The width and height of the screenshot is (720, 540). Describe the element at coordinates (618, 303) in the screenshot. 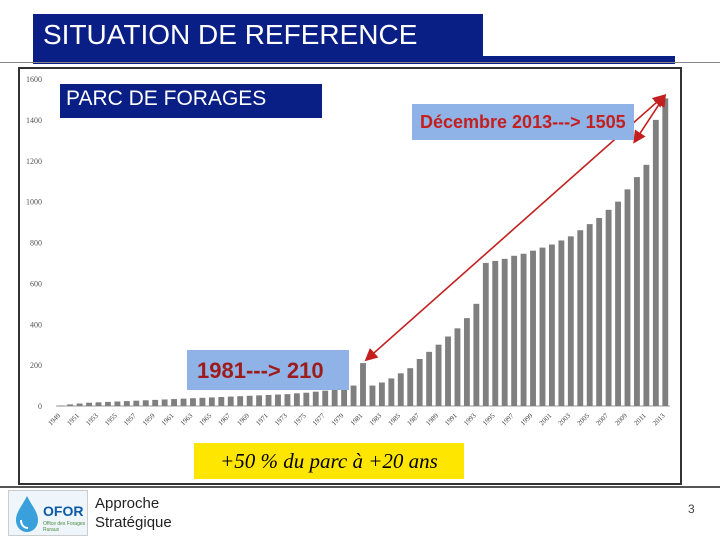

I see `bar-2008` at that location.